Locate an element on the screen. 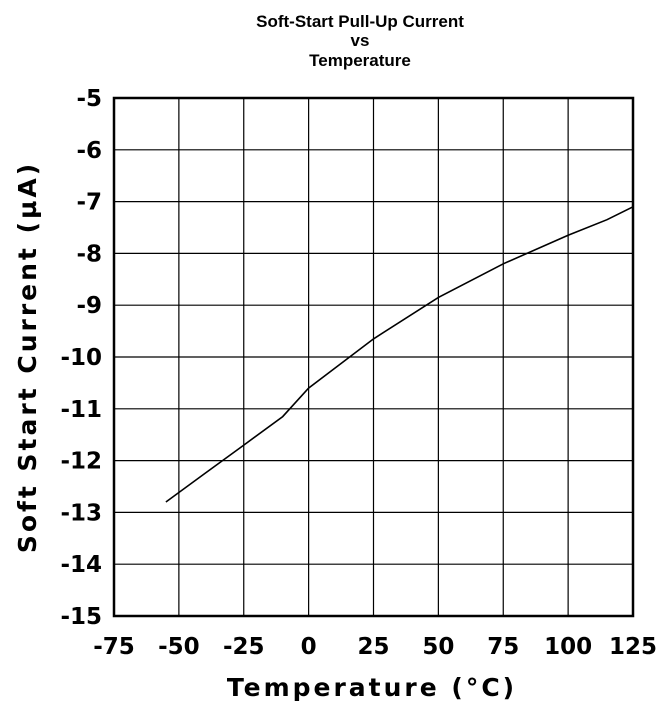  y-tick-label: -13 is located at coordinates (81, 513).